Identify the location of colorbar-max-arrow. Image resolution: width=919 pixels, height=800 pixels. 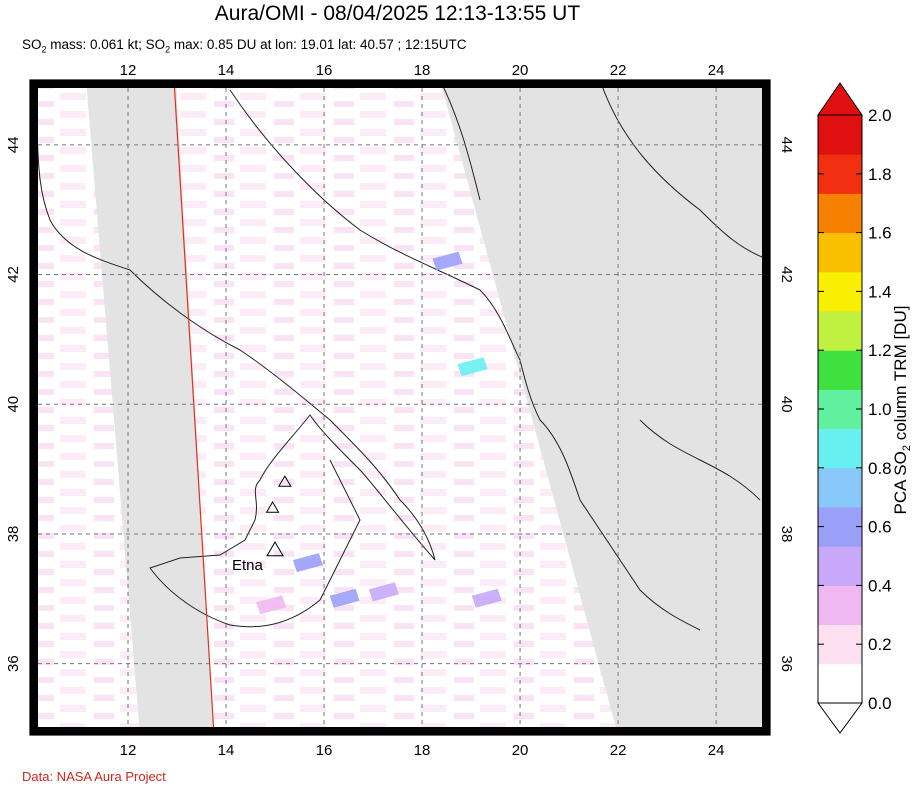
(840, 99).